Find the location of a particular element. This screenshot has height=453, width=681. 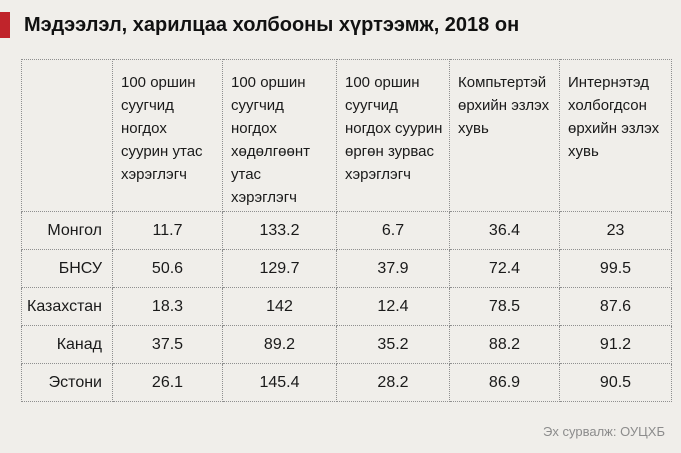

row-label: Монгол is located at coordinates (67, 230).